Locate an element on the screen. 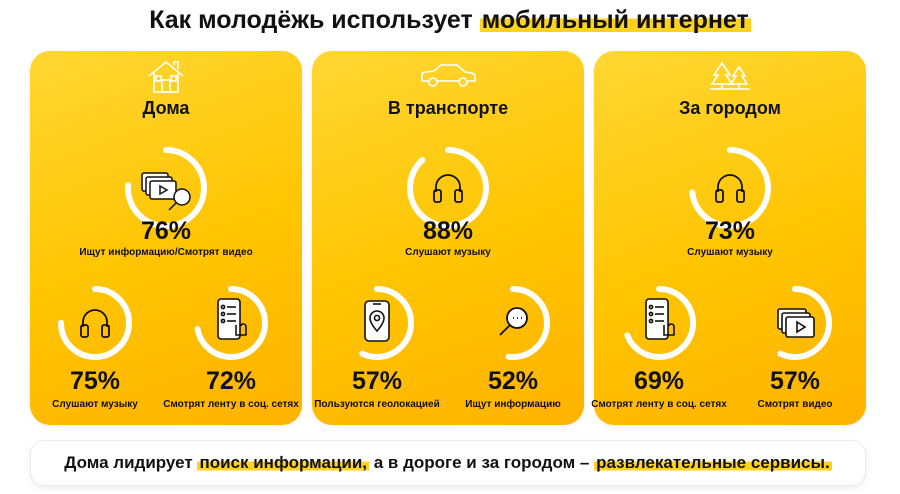 This screenshot has width=900, height=494. stat-left: 75% Слушают музыку is located at coordinates (95, 348).